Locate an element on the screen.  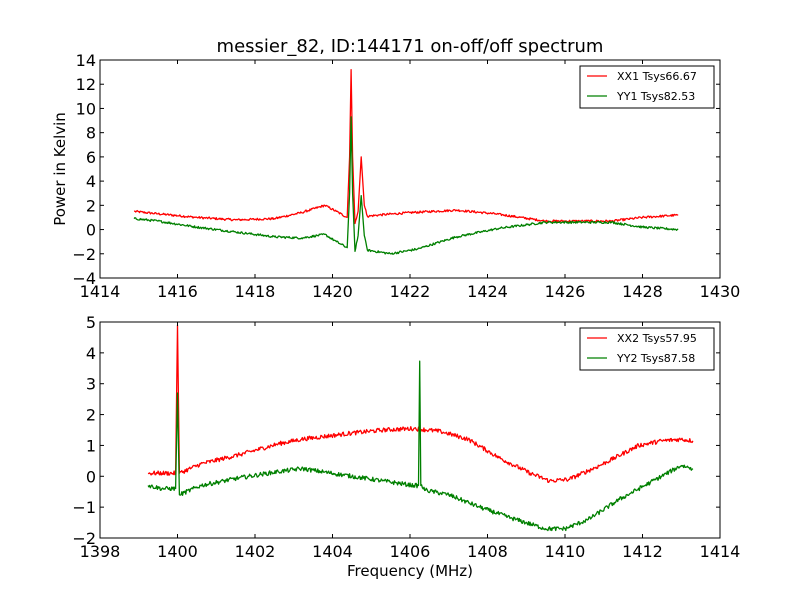
y-tick-label: 6 is located at coordinates (91, 157).